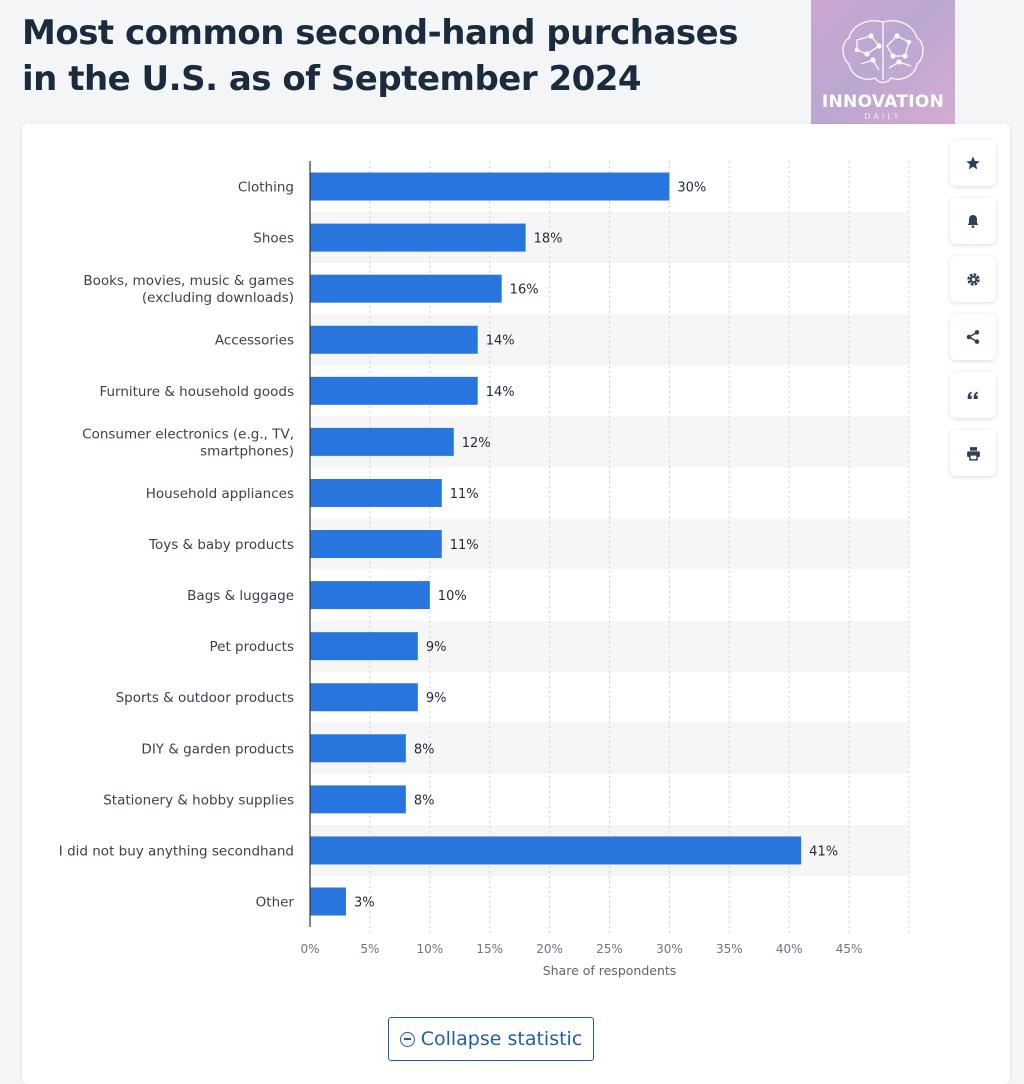 This screenshot has width=1024, height=1084. What do you see at coordinates (205, 698) in the screenshot?
I see `category-label: Sports & outdoor products` at bounding box center [205, 698].